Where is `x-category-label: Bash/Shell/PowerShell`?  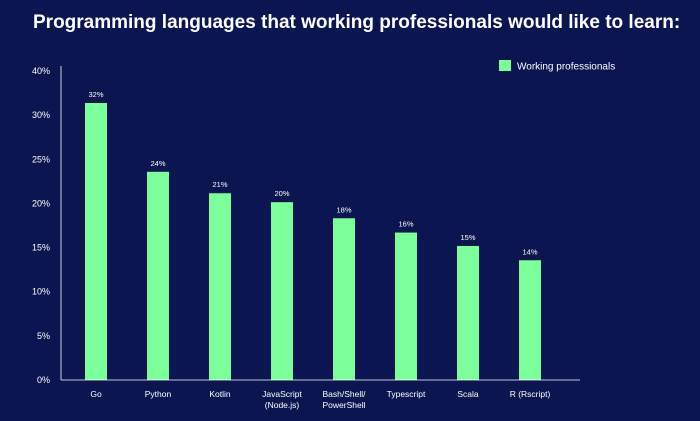 x-category-label: Bash/Shell/PowerShell is located at coordinates (345, 399).